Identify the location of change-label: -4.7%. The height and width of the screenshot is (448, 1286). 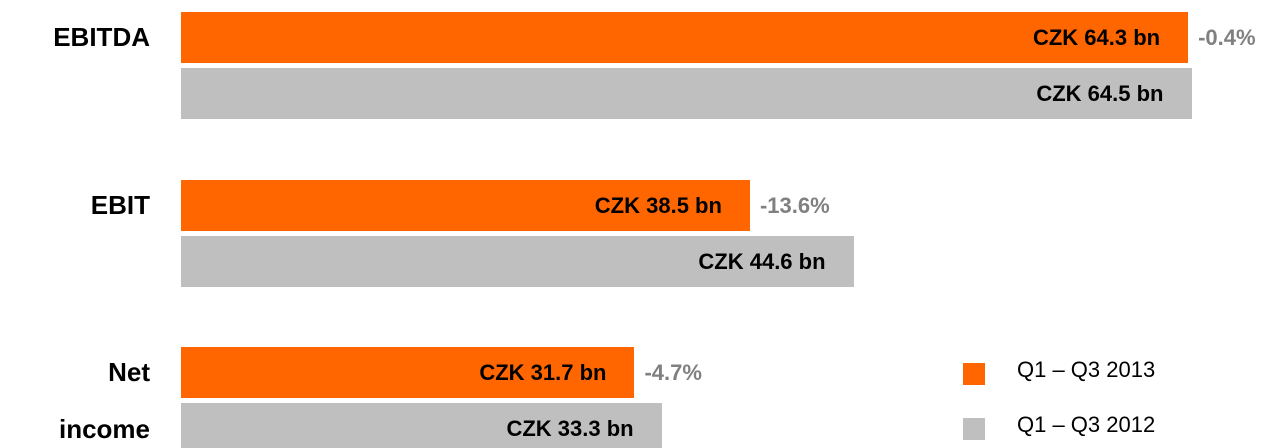
(673, 372).